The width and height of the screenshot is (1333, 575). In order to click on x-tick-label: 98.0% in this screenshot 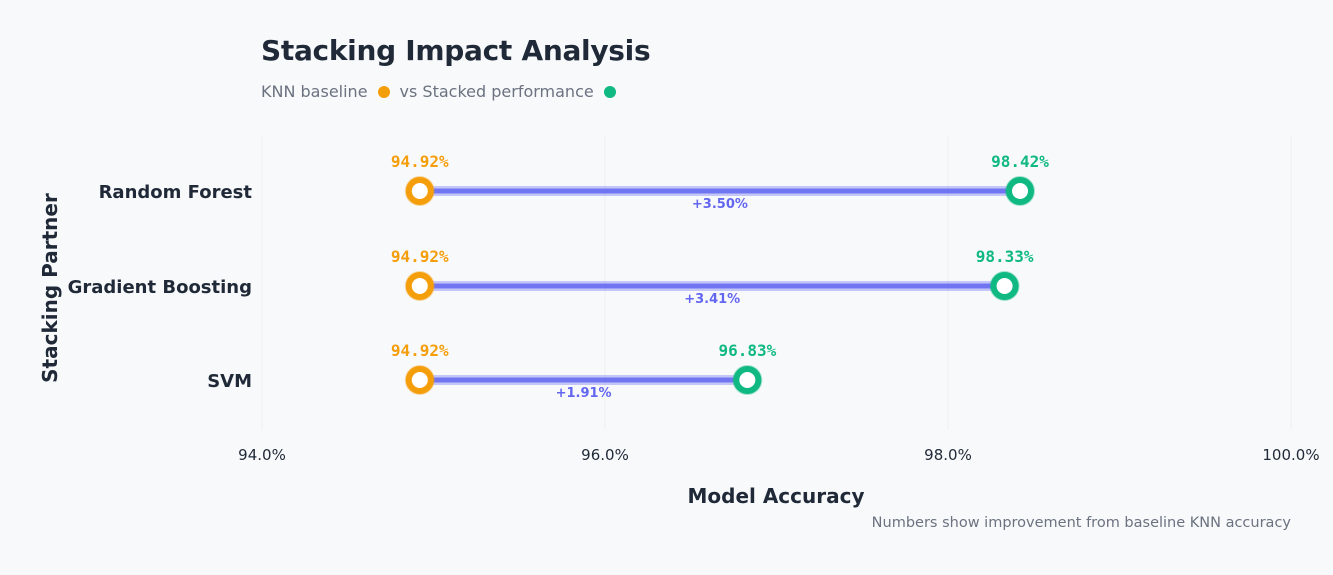, I will do `click(948, 455)`.